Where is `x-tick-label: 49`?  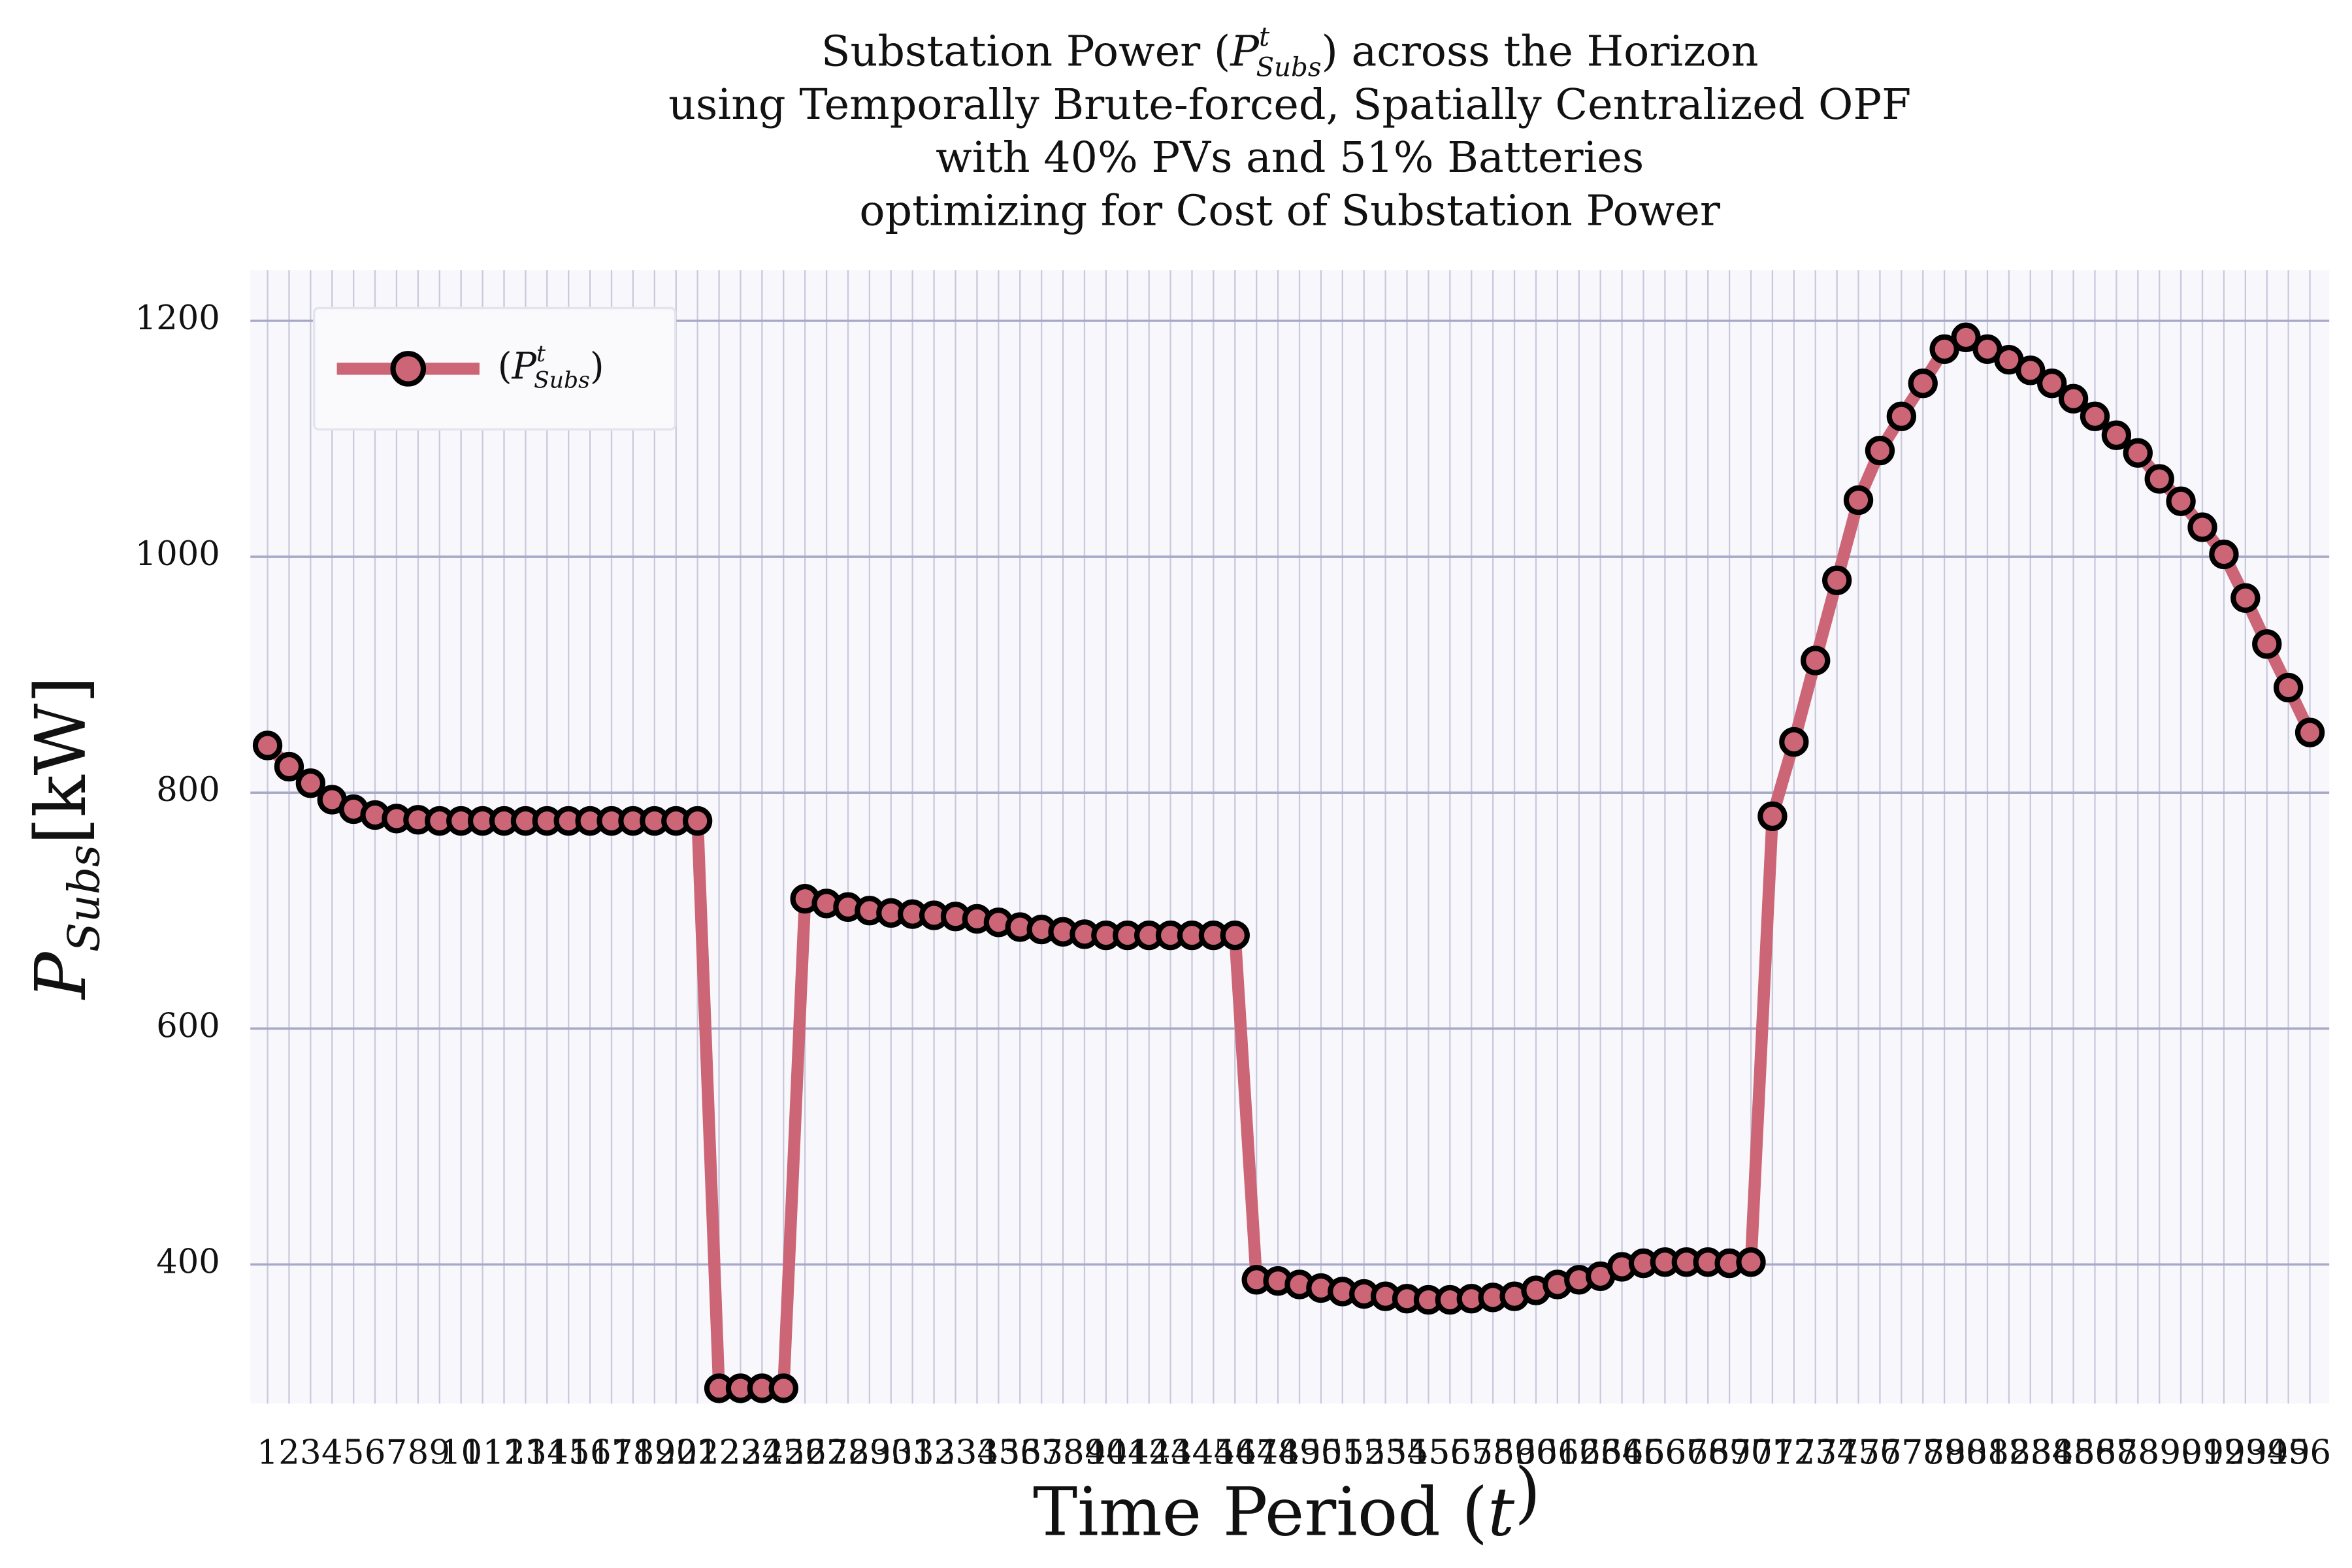 x-tick-label: 49 is located at coordinates (1300, 1452).